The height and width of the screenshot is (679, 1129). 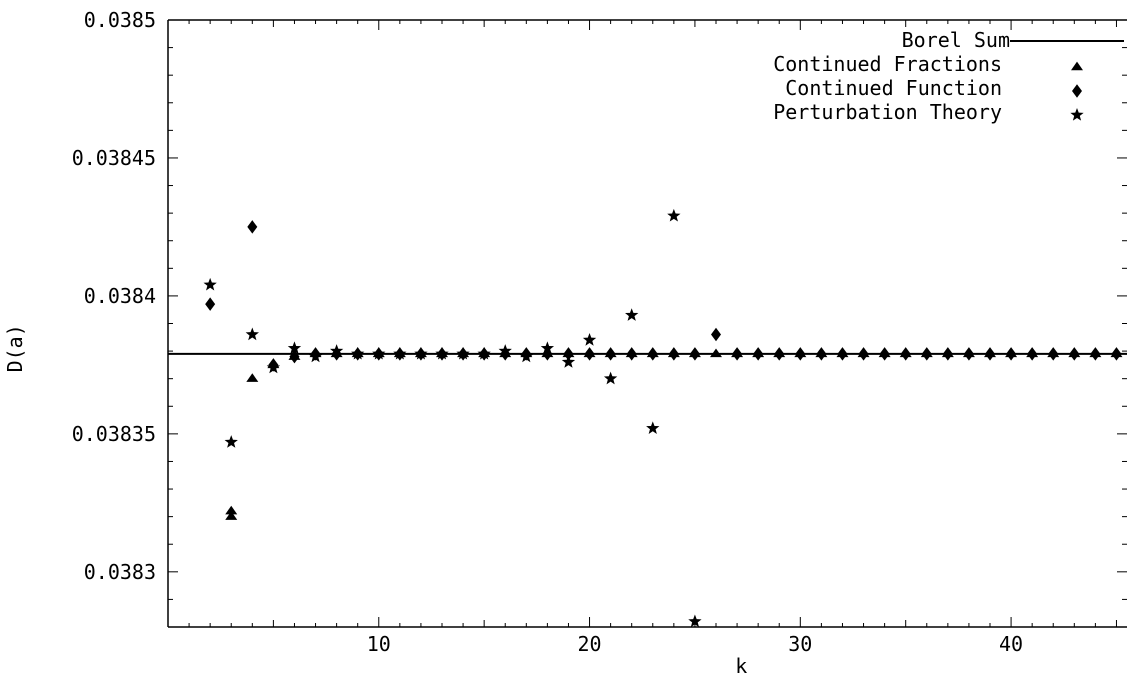 I want to click on legend-label: Perturbation Theory, so click(x=887, y=112).